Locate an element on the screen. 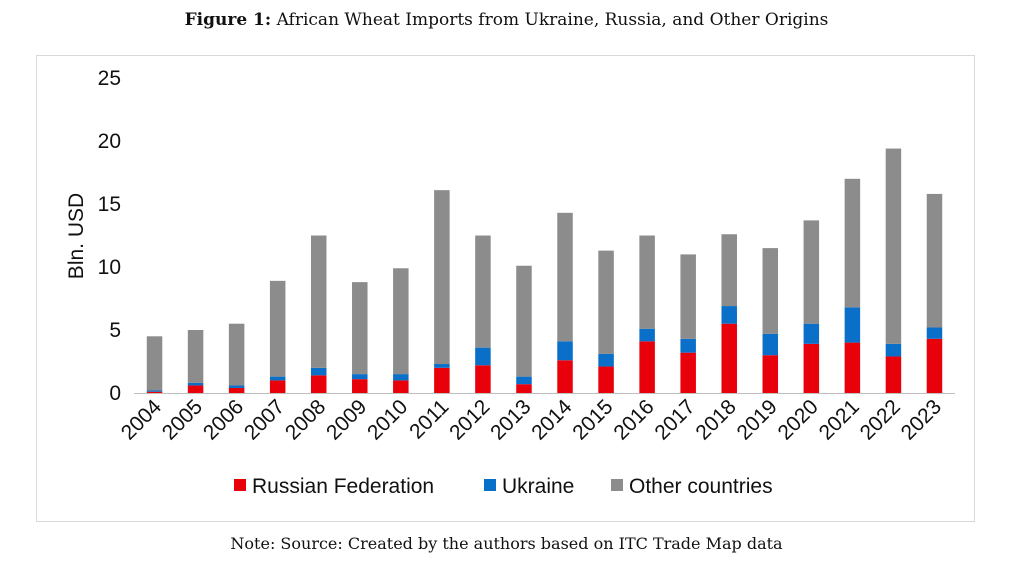  x-tick-label: 2021 is located at coordinates (839, 419).